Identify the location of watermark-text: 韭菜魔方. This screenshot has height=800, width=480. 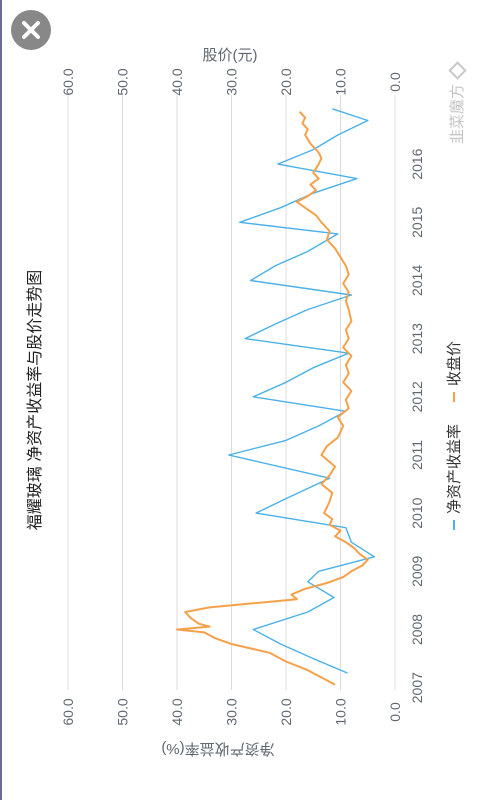
(457, 114).